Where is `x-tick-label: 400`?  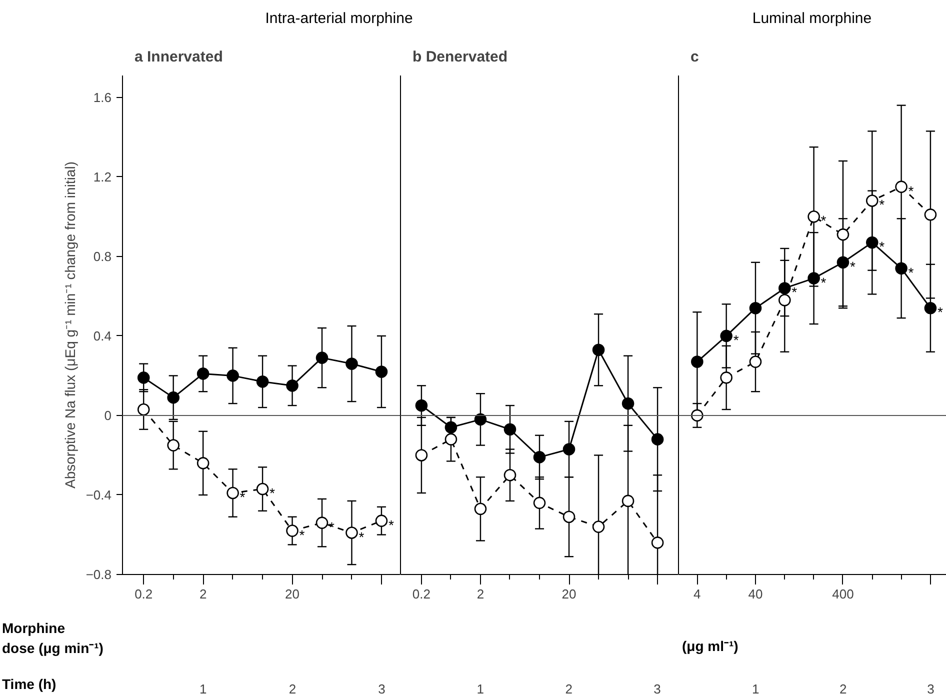
x-tick-label: 400 is located at coordinates (843, 594).